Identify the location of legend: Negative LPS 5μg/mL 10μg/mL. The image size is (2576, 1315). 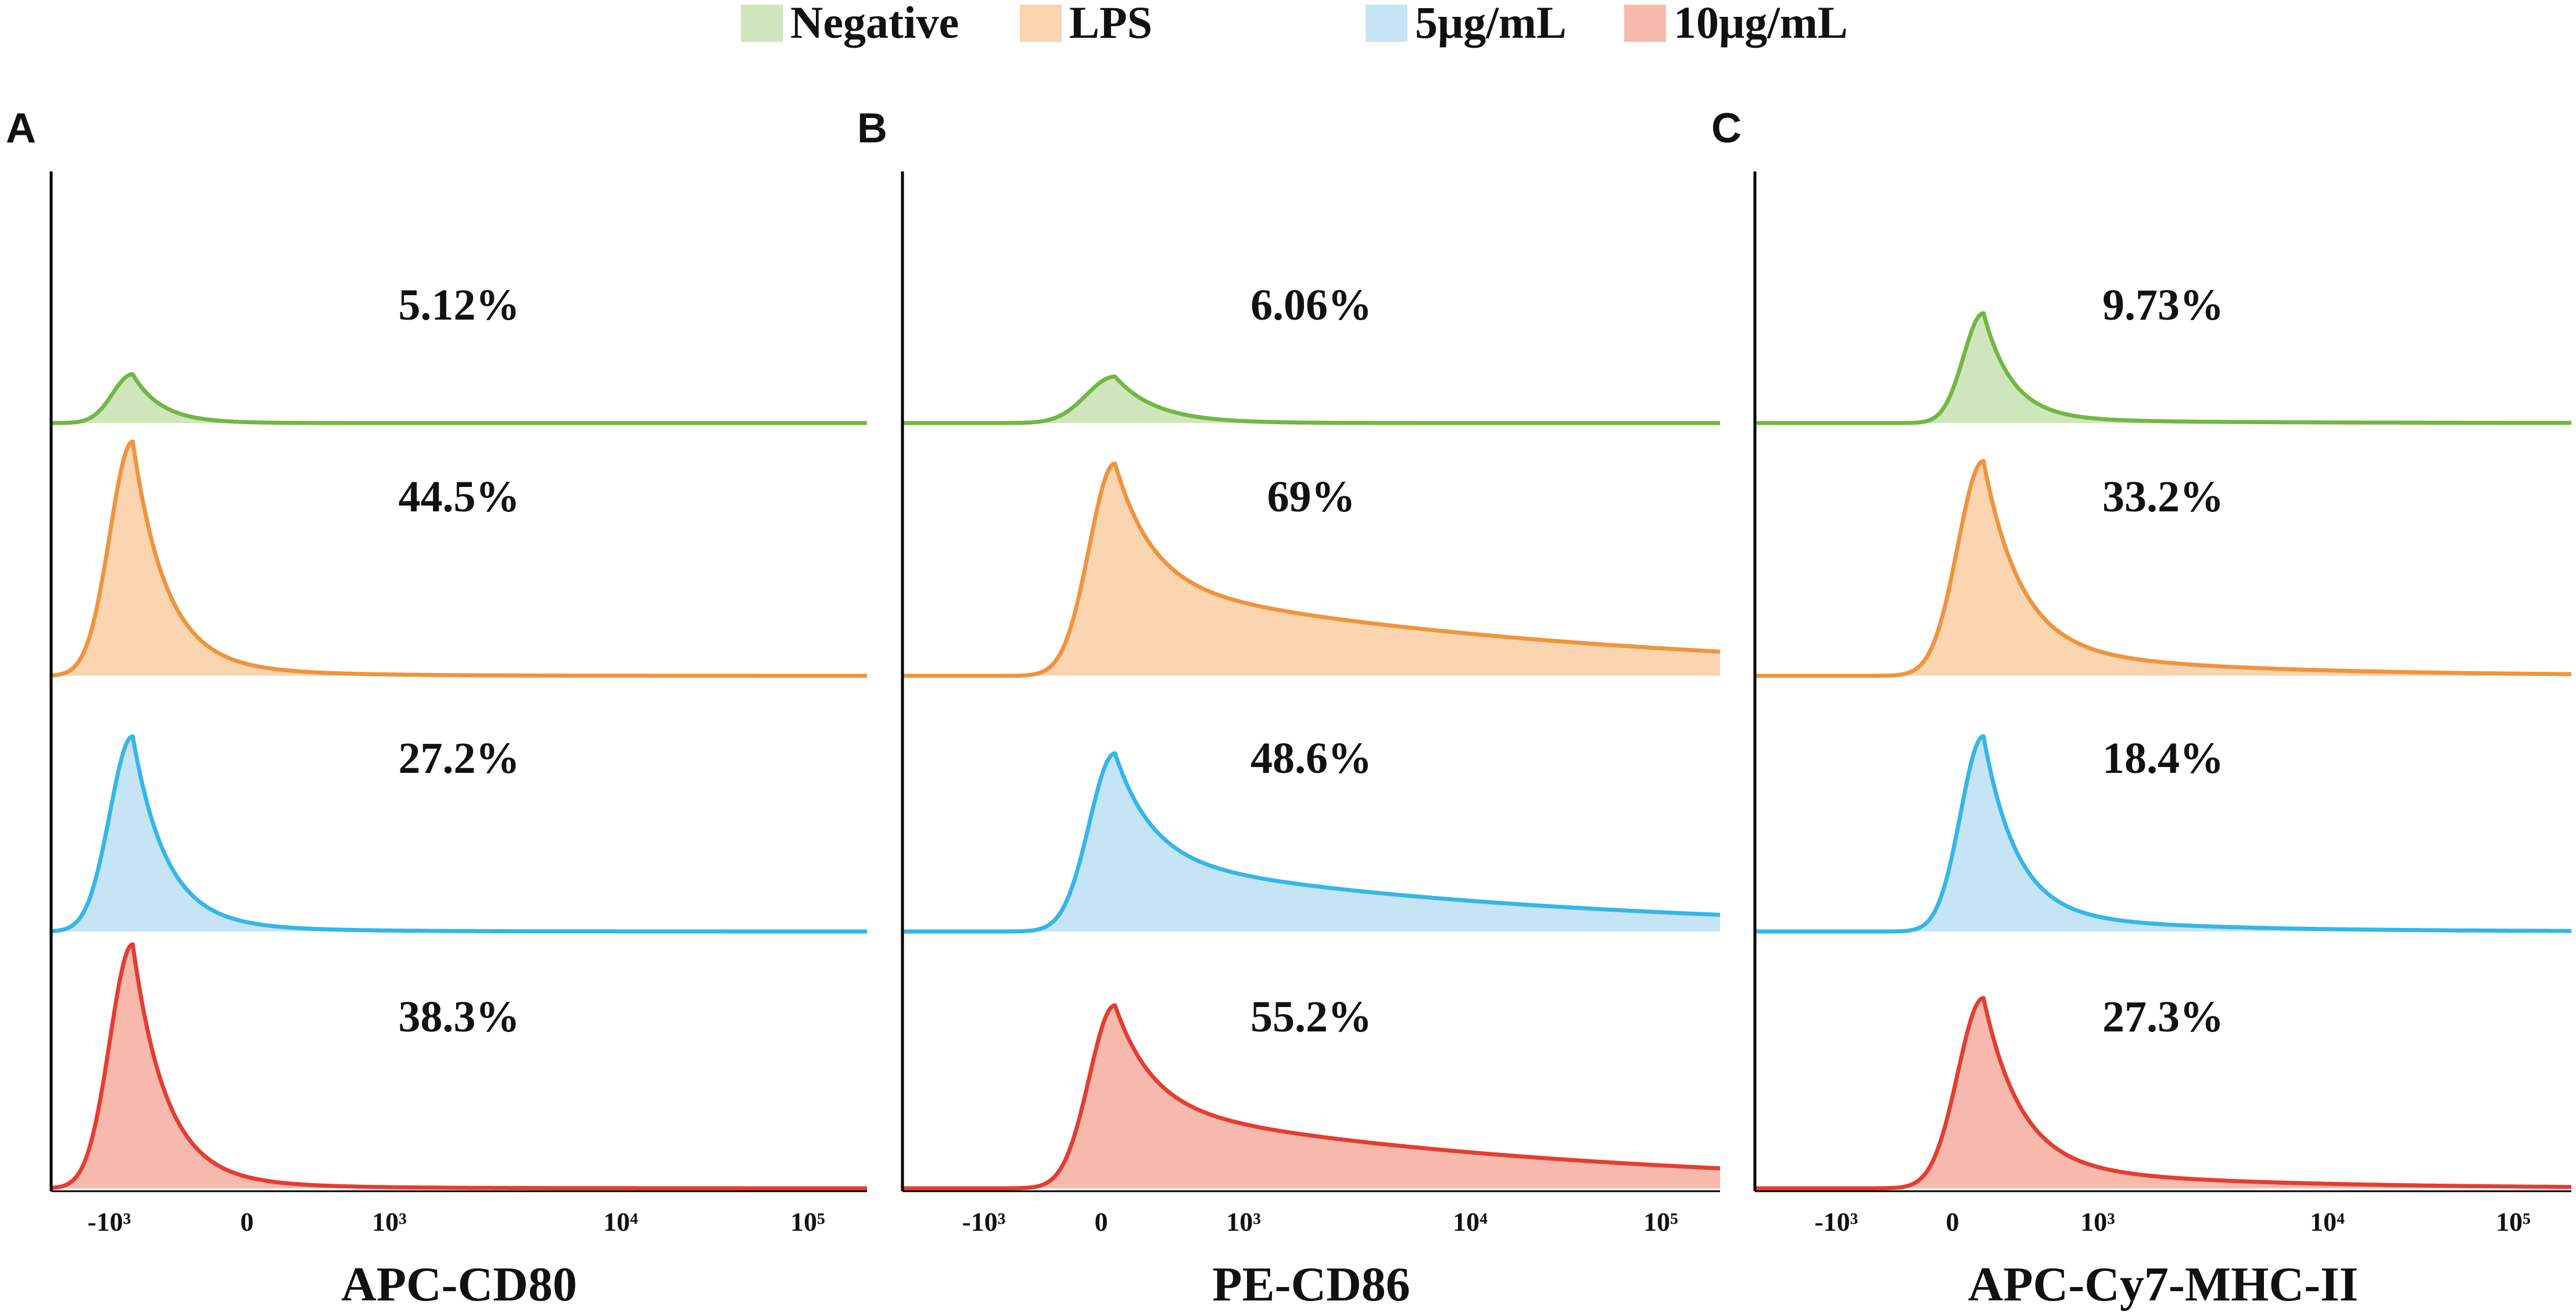
(1294, 24).